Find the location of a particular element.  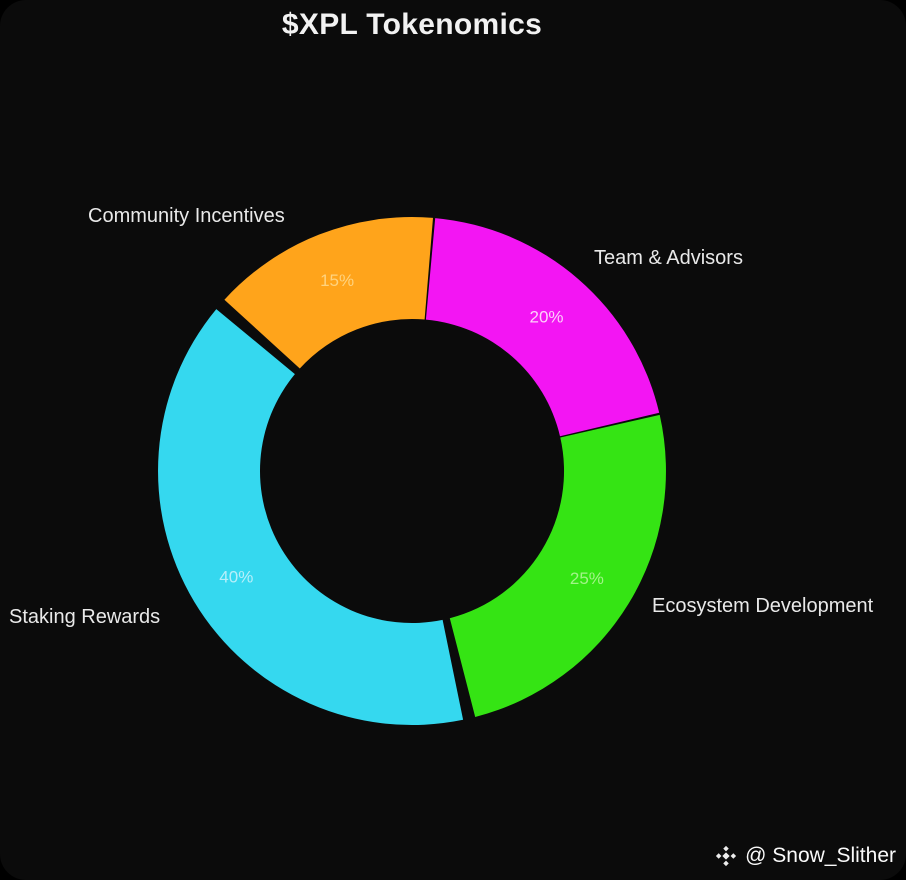

donut-pct-label-0: 20% is located at coordinates (546, 316).